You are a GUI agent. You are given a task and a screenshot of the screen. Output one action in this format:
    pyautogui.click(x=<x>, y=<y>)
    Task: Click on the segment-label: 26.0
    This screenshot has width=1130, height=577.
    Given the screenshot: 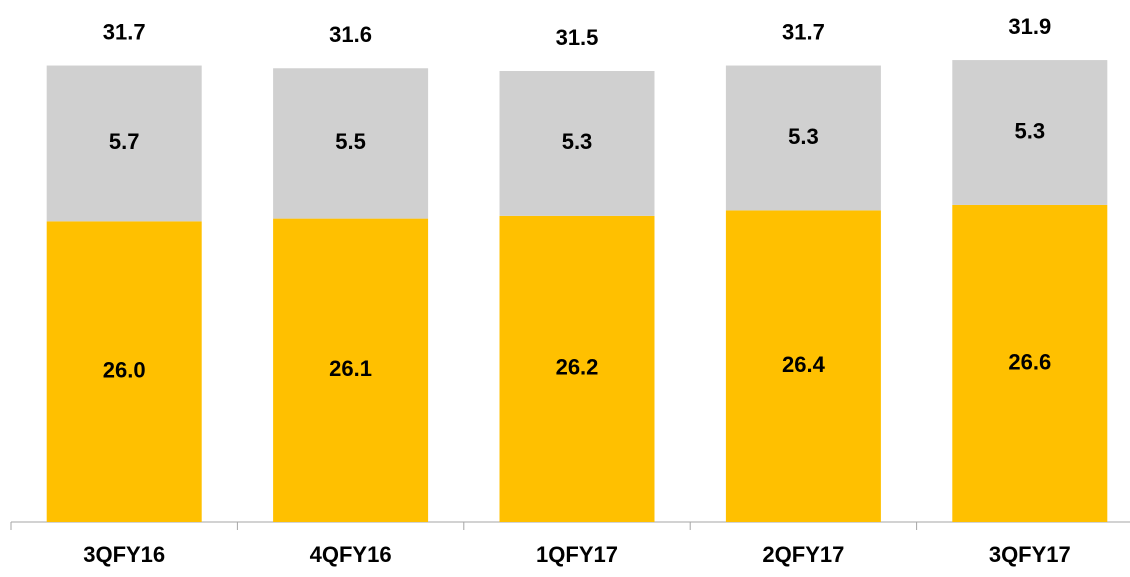 What is the action you would take?
    pyautogui.click(x=124, y=369)
    